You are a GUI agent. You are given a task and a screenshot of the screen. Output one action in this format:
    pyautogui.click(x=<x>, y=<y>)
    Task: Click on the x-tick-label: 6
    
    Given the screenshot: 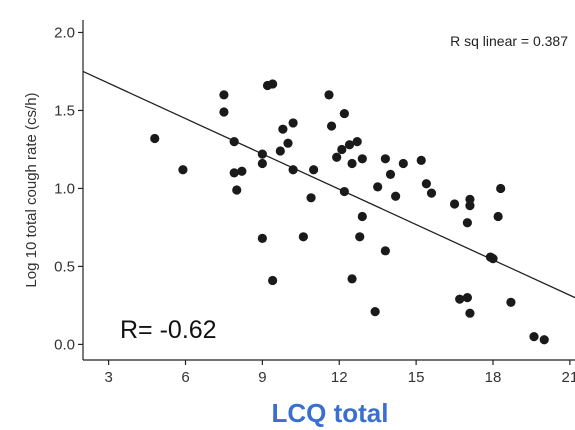 What is the action you would take?
    pyautogui.click(x=185, y=377)
    